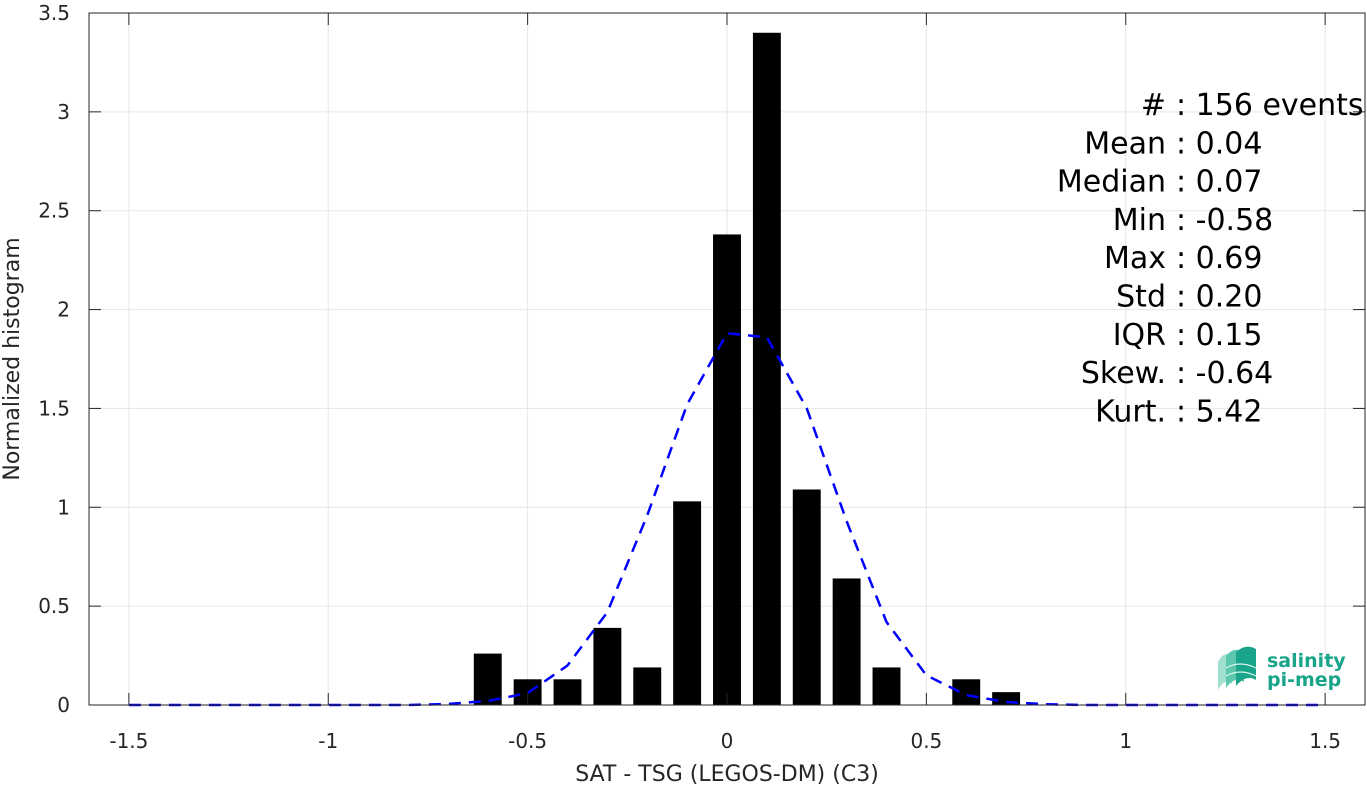 The image size is (1367, 785). What do you see at coordinates (54, 211) in the screenshot?
I see `y-tick-label: 2.5` at bounding box center [54, 211].